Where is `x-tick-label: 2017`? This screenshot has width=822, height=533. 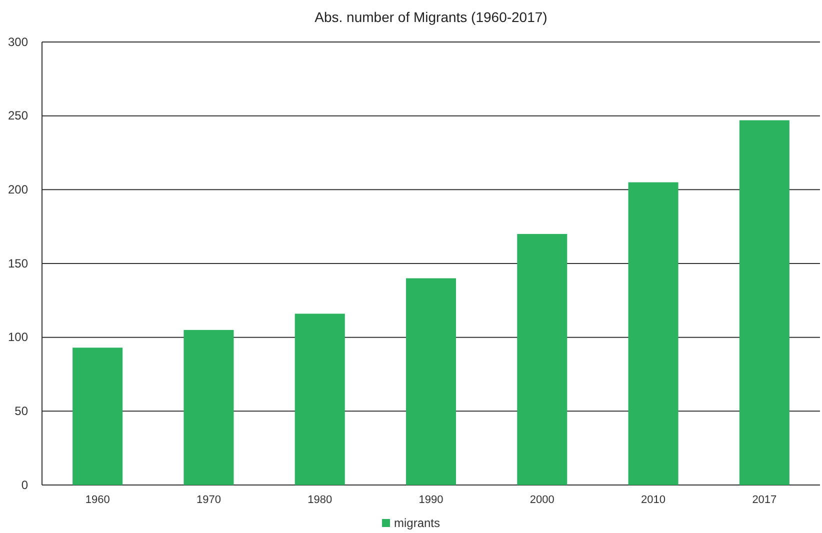
x-tick-label: 2017 is located at coordinates (764, 500).